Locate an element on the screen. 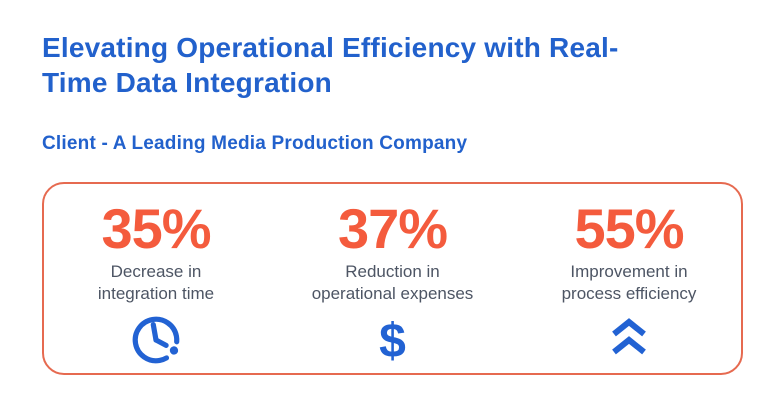 The image size is (768, 419). stat-integration-time: 35% Decrease in integration time is located at coordinates (156, 280).